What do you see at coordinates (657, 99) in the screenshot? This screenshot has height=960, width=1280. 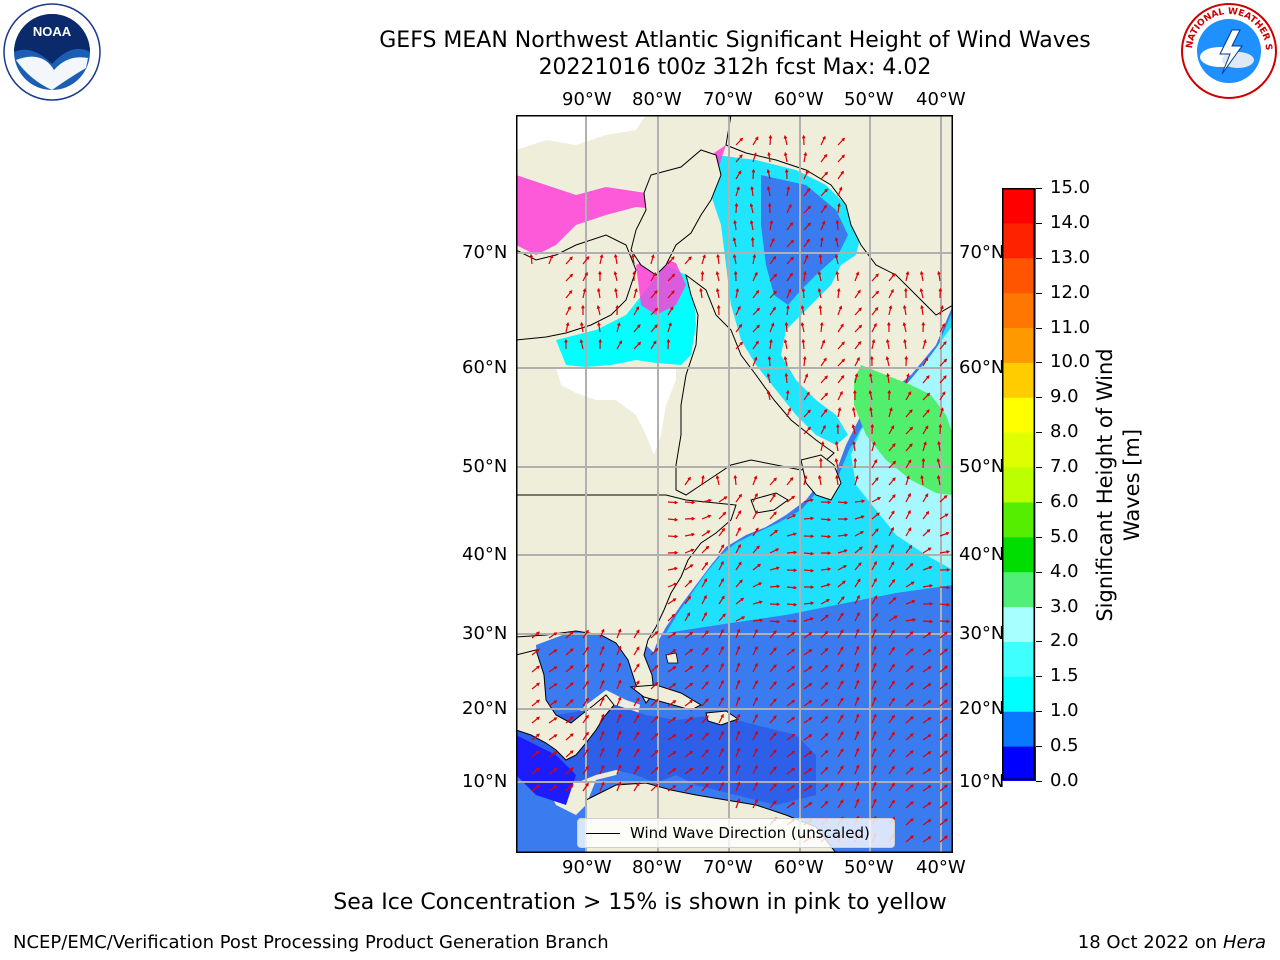 I see `lon-label-top: 80°W` at bounding box center [657, 99].